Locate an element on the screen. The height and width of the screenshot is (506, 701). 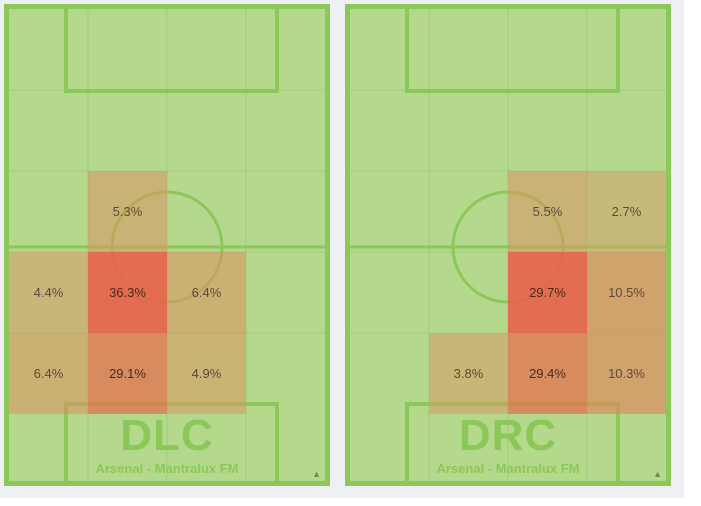
heat-cell: 5.5% is located at coordinates (547, 211).